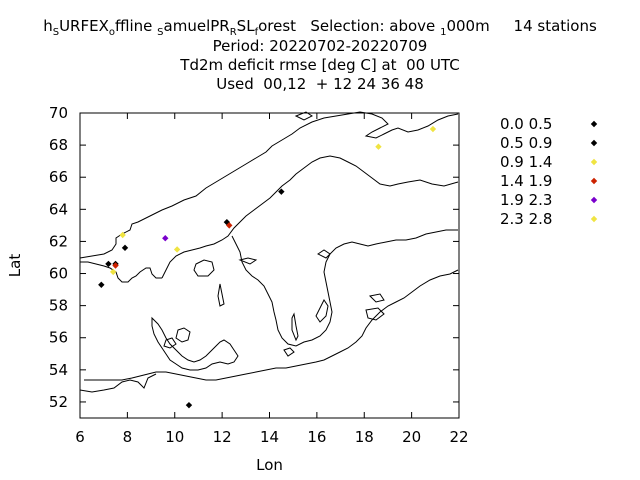 Image resolution: width=640 pixels, height=480 pixels. I want to click on island-hiiumaa, so click(376, 298).